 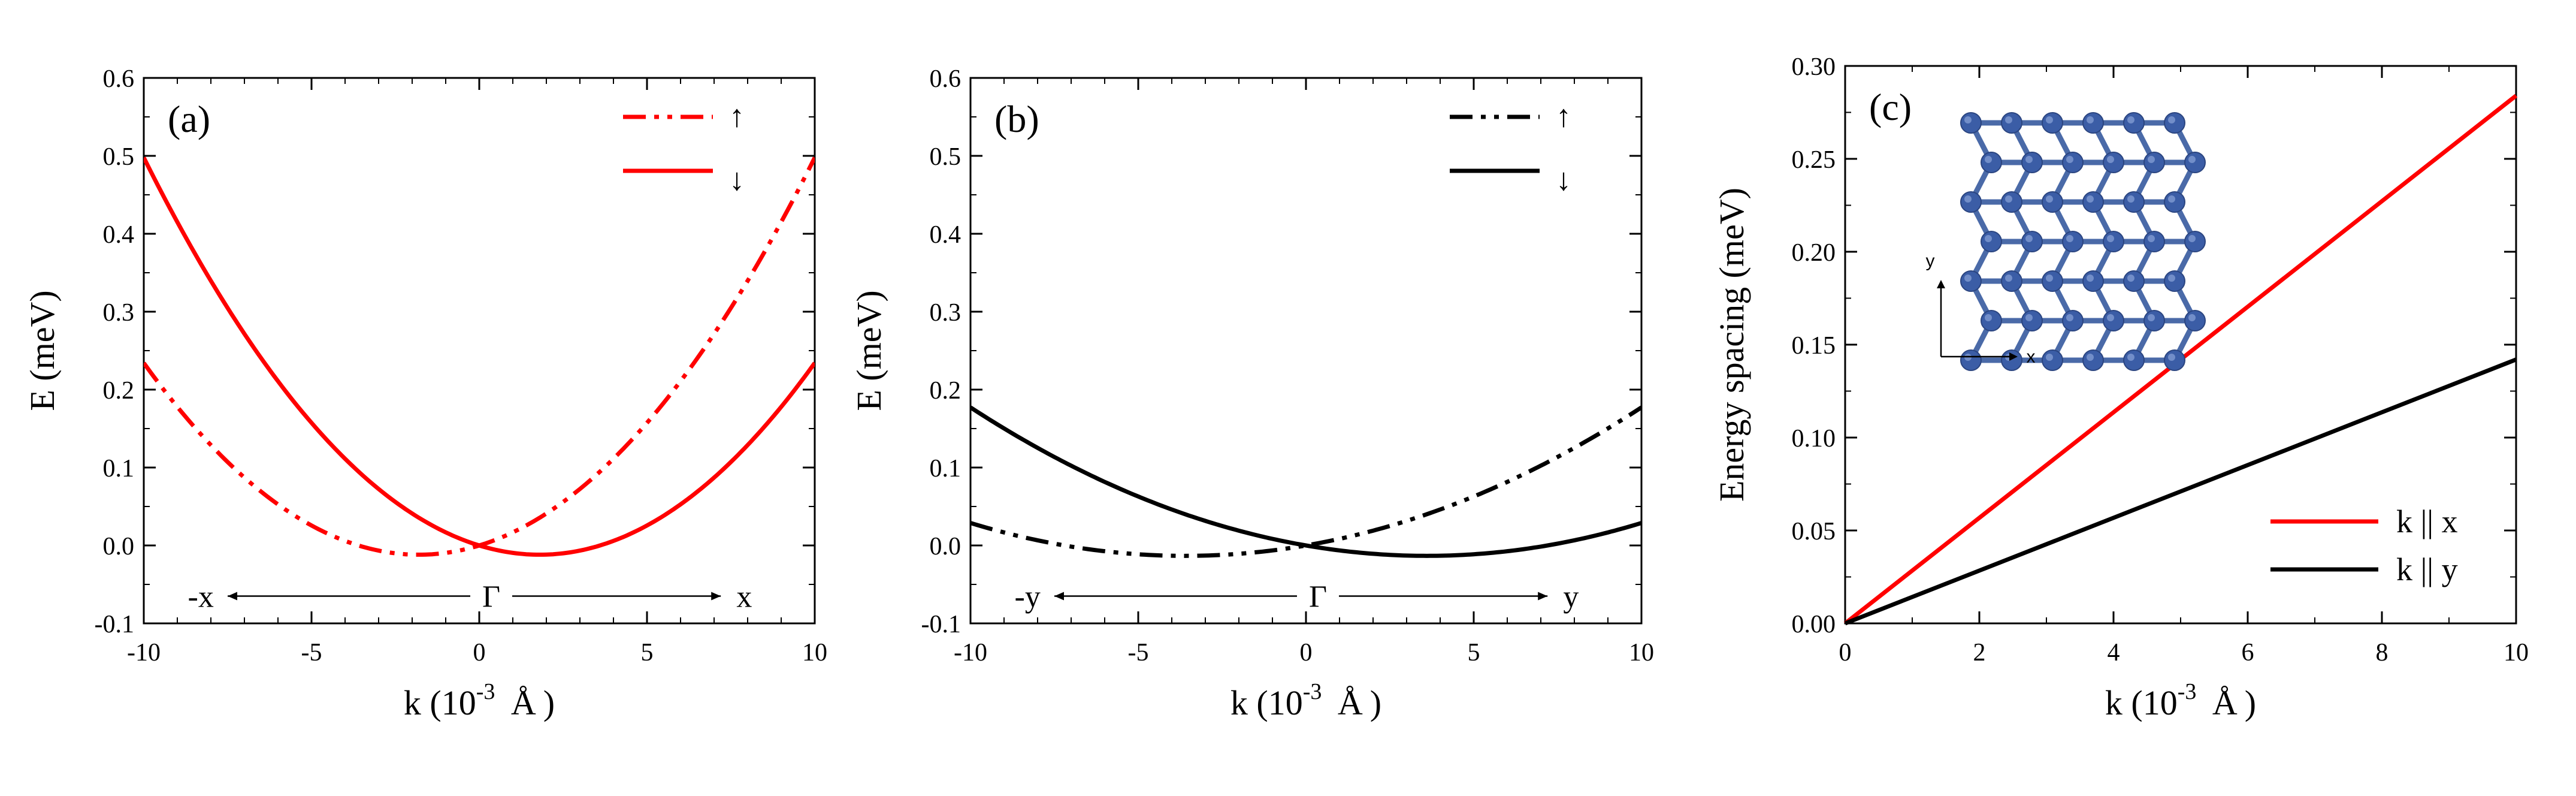 I want to click on direction-arrowhead-right, so click(x=716, y=596).